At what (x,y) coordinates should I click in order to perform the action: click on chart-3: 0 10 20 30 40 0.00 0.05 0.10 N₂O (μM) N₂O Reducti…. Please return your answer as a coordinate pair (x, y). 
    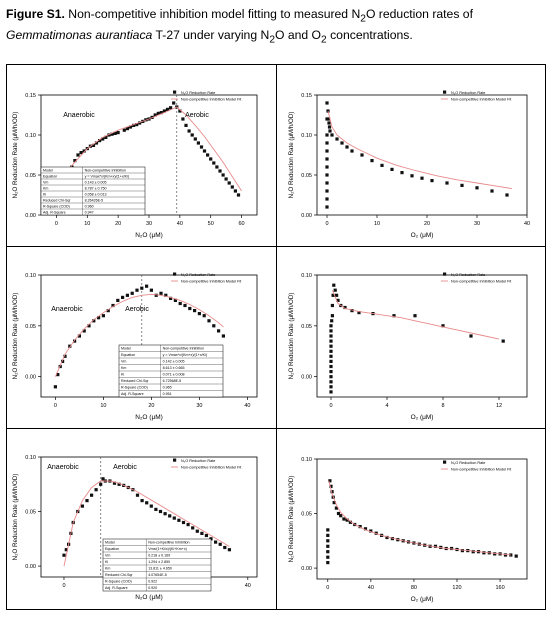
    Looking at the image, I should click on (135, 346).